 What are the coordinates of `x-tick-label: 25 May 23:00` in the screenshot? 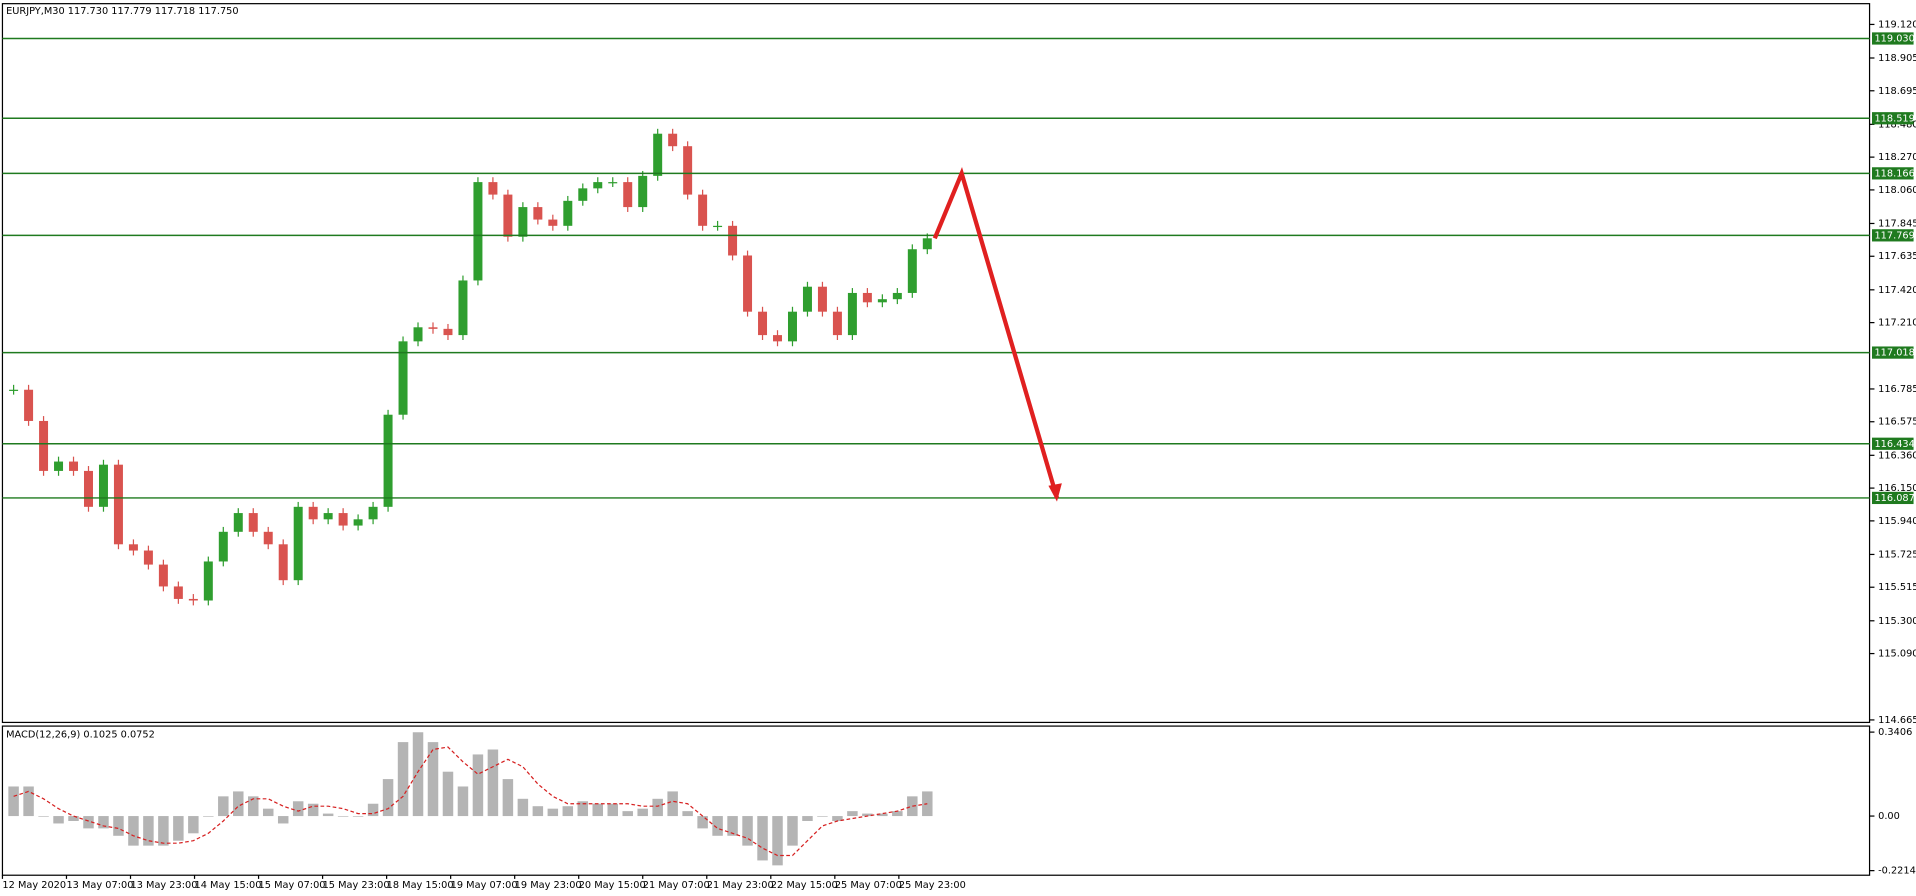 It's located at (932, 885).